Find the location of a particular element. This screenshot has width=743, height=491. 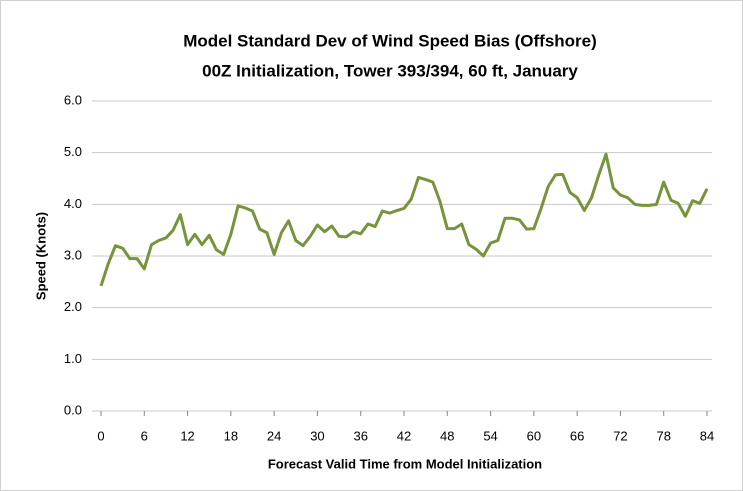

y-tick-label: 5.0 is located at coordinates (73, 151).